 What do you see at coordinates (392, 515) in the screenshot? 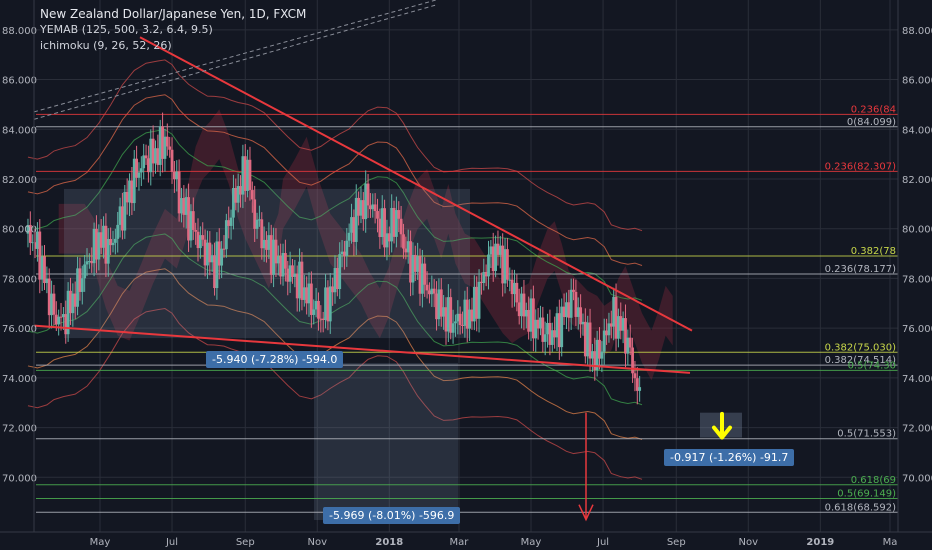
I see `measure-tag-2: -5.969 (-8.01%) -596.9` at bounding box center [392, 515].